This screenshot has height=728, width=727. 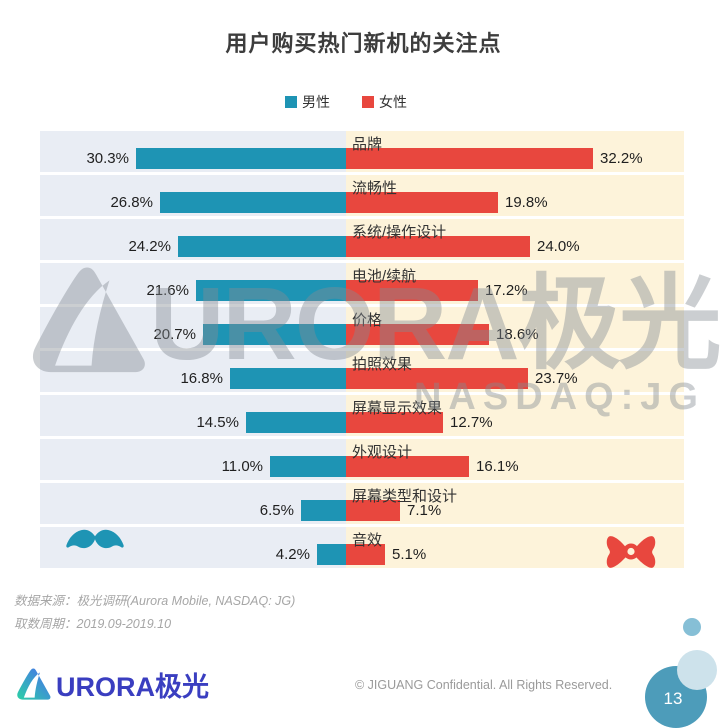 What do you see at coordinates (397, 408) in the screenshot?
I see `category-label: 屏幕显示效果` at bounding box center [397, 408].